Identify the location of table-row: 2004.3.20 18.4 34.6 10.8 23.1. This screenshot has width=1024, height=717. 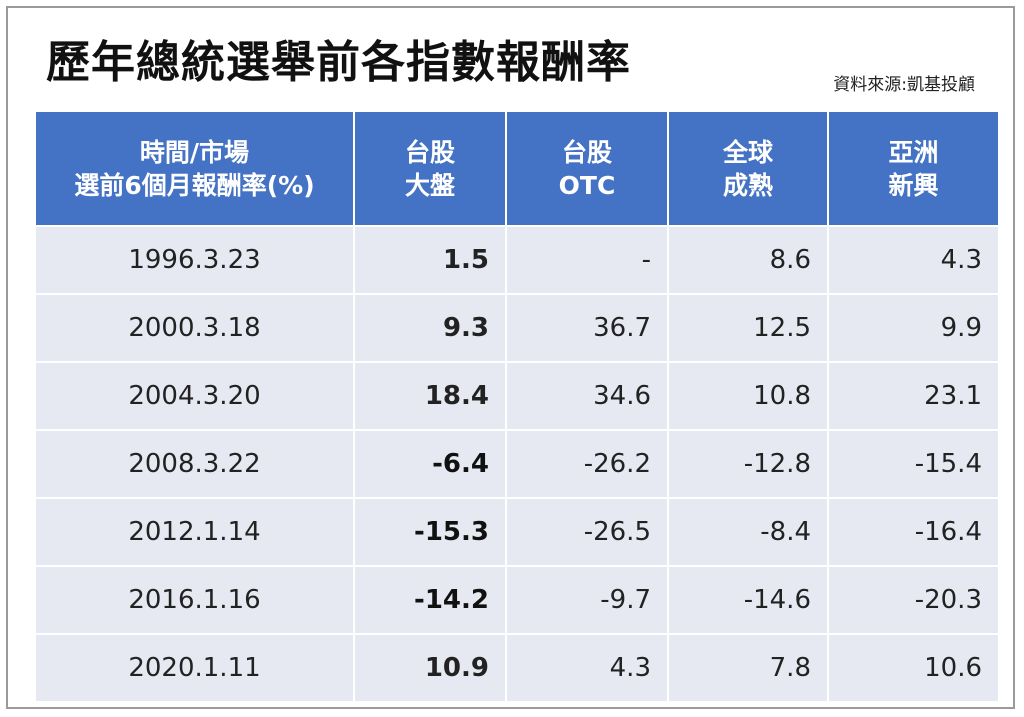
(517, 395).